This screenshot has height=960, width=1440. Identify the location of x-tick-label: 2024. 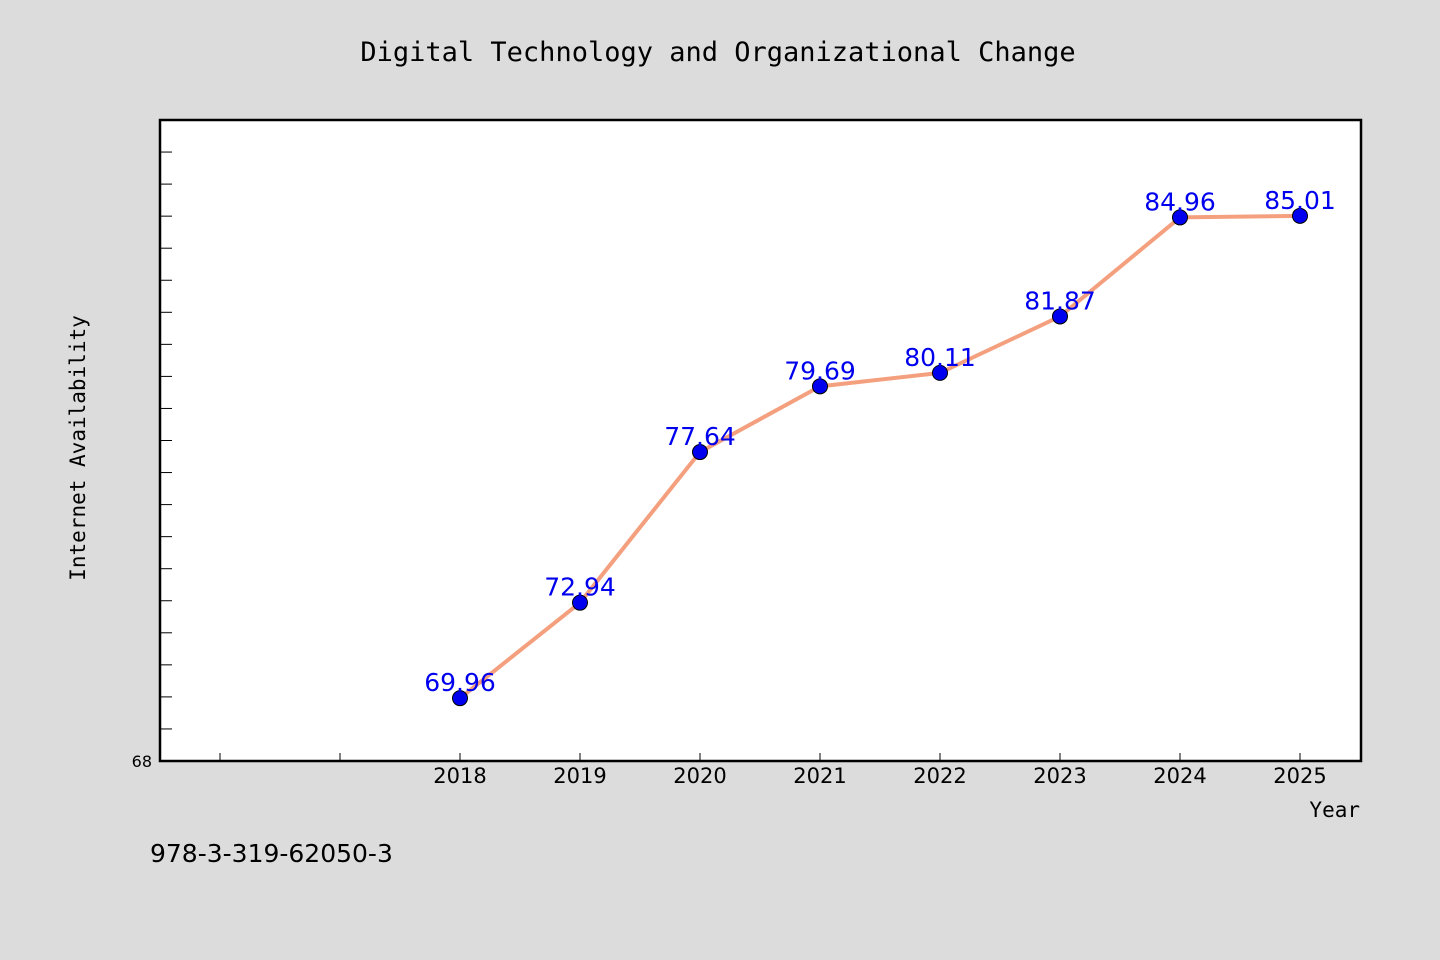
(1179, 776).